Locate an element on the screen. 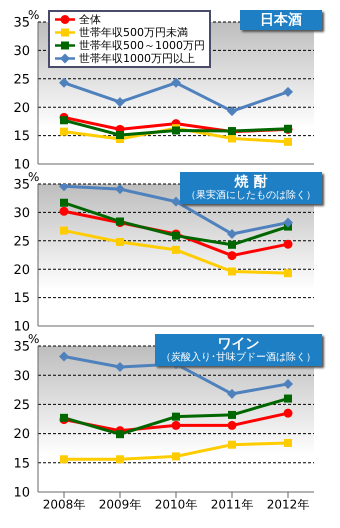  x-tick-label: 2012年 is located at coordinates (288, 505).